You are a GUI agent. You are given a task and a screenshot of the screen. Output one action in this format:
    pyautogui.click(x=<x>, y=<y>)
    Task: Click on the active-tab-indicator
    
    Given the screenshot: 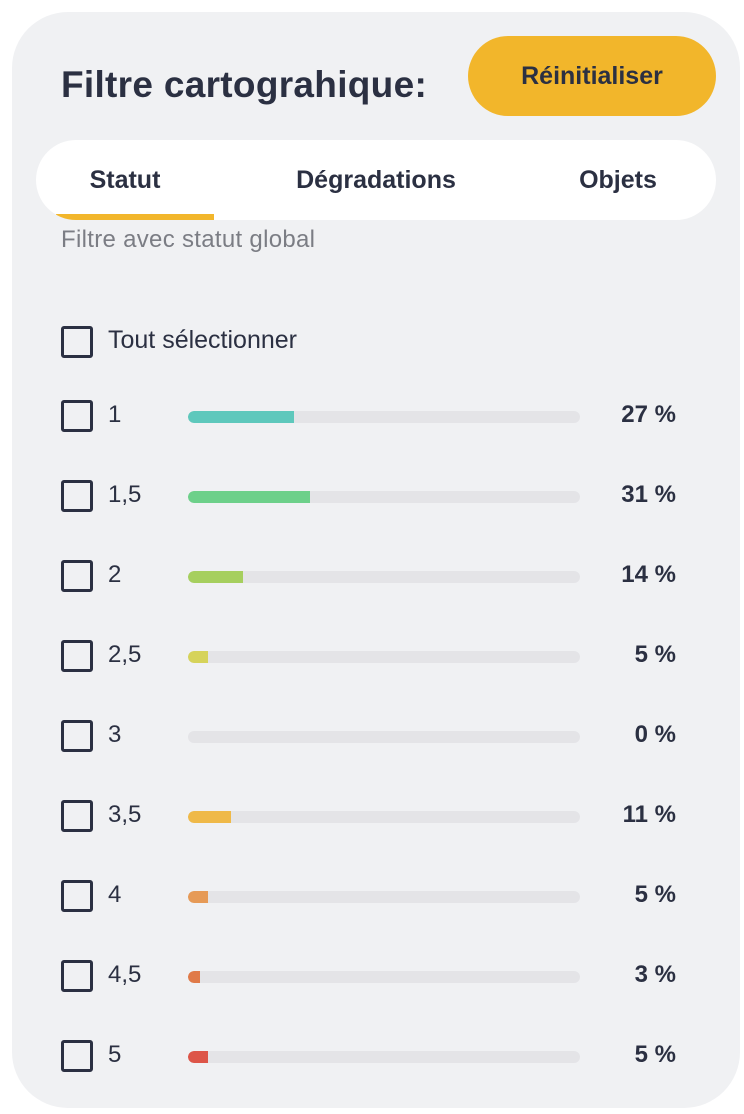 What is the action you would take?
    pyautogui.click(x=135, y=217)
    